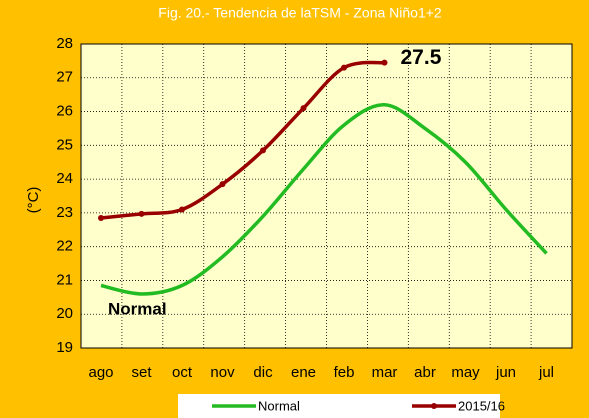  What do you see at coordinates (64, 313) in the screenshot?
I see `y-tick-label: 20` at bounding box center [64, 313].